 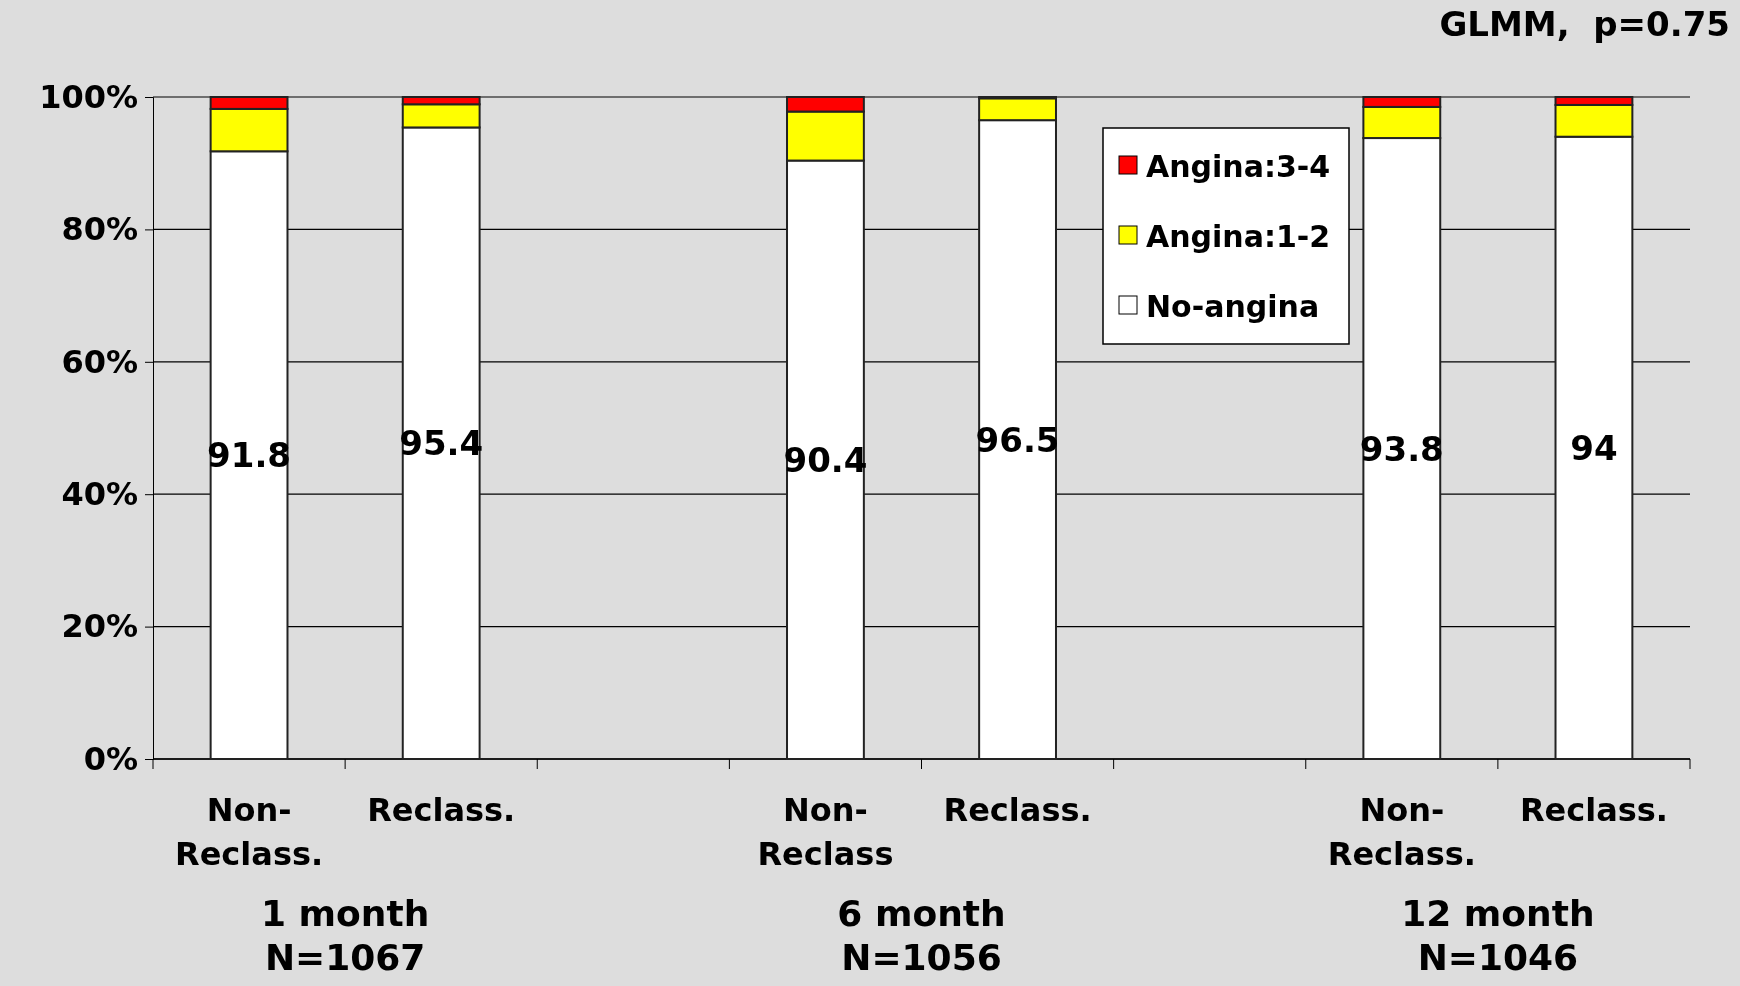 What do you see at coordinates (1238, 166) in the screenshot?
I see `legend-label: Angina:3-4` at bounding box center [1238, 166].